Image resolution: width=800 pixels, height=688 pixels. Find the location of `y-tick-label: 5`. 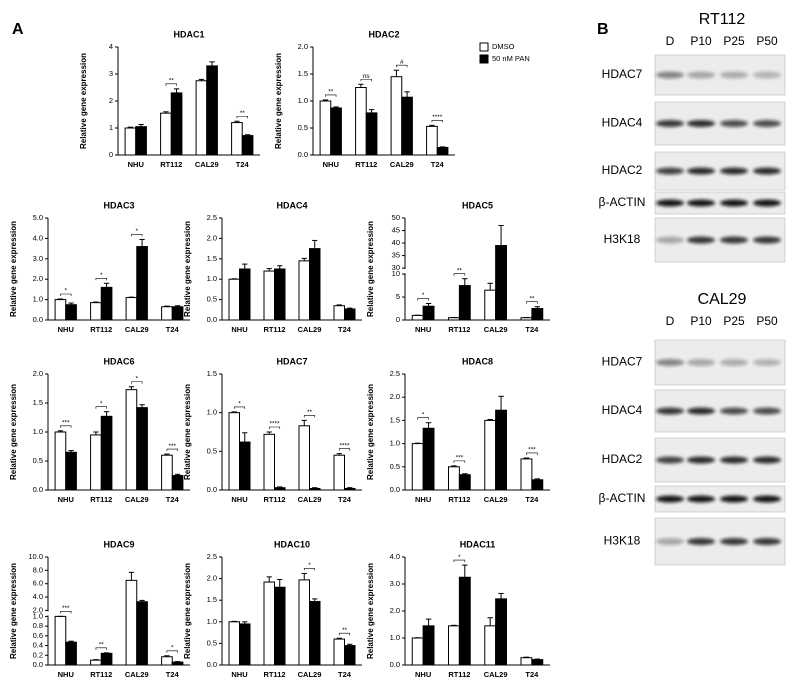

y-tick-label: 5 is located at coordinates (398, 296).